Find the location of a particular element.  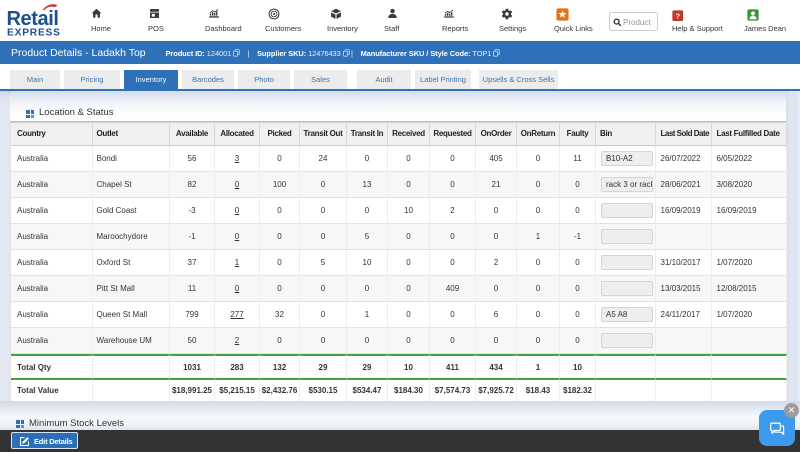

svg-text: Retail is located at coordinates (33, 19).